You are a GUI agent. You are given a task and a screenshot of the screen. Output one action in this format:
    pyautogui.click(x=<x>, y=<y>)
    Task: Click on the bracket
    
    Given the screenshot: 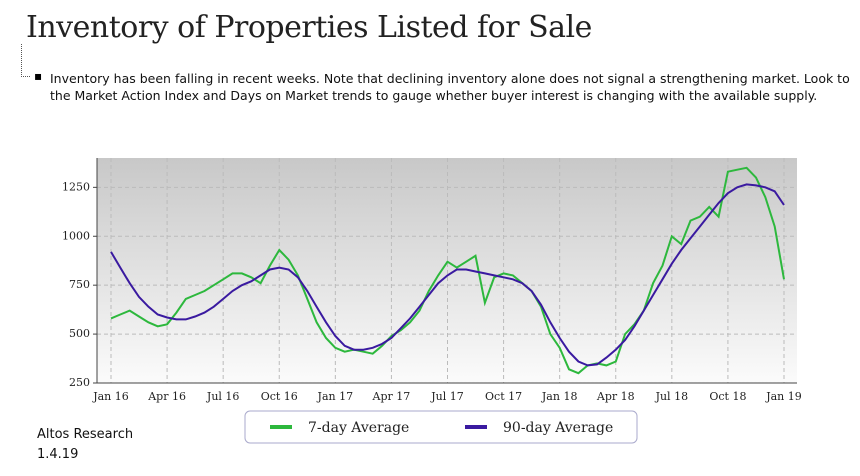 What is the action you would take?
    pyautogui.click(x=25, y=60)
    